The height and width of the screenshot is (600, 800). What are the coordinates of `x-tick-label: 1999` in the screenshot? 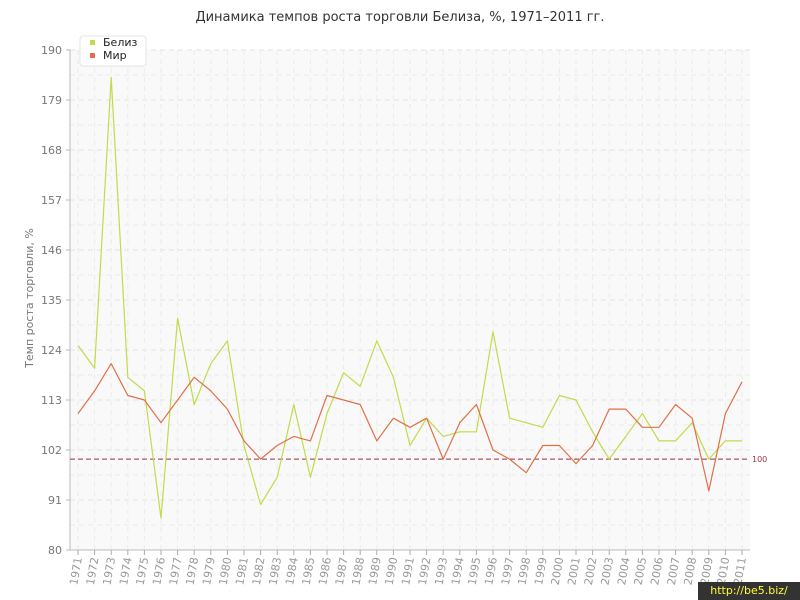 It's located at (541, 571).